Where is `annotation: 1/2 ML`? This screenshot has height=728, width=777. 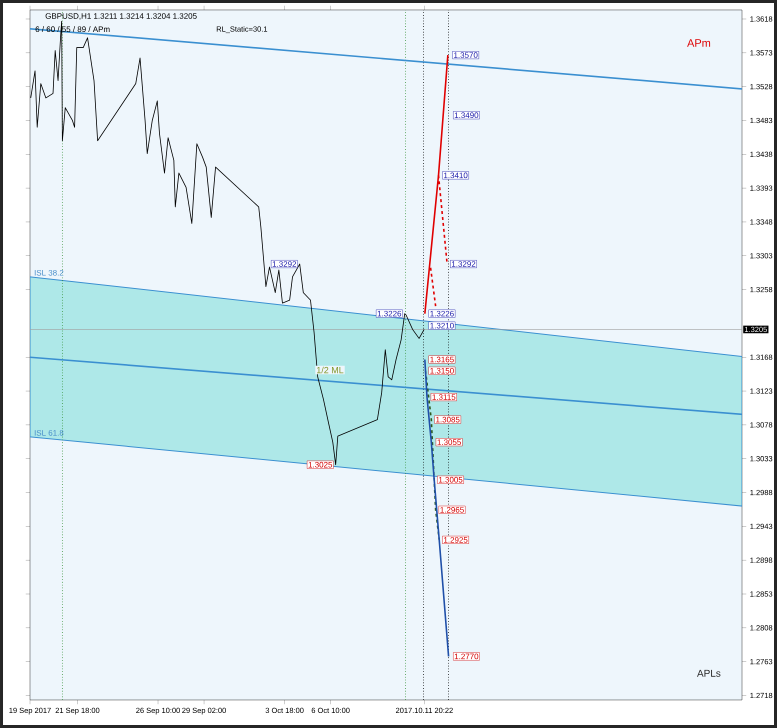 annotation: 1/2 ML is located at coordinates (330, 370).